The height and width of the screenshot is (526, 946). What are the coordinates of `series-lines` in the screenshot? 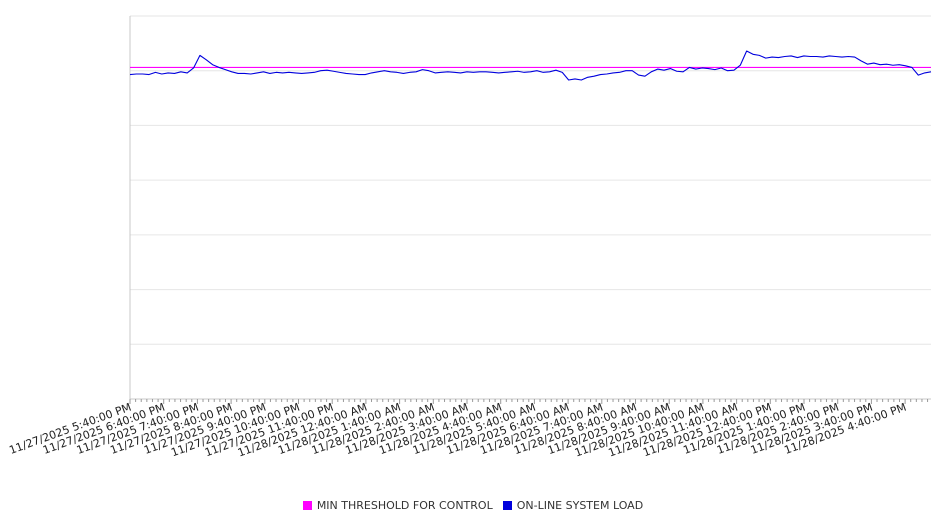 It's located at (530, 65).